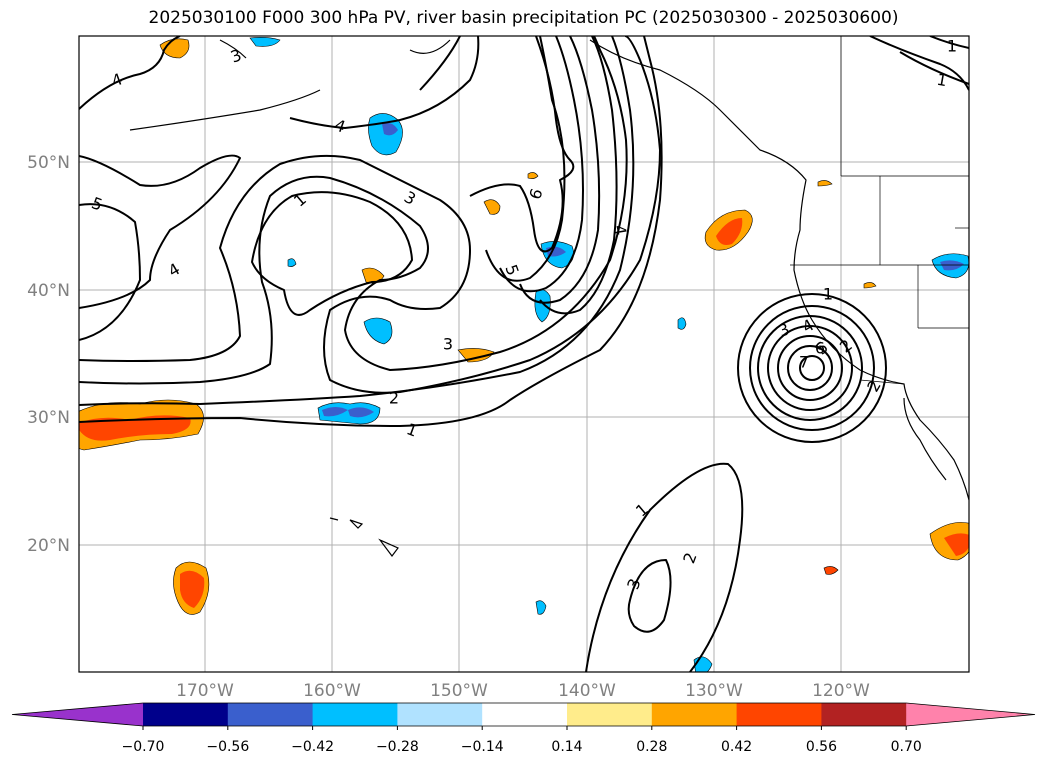  I want to click on colorbar-tick-label: −0.56, so click(227, 747).